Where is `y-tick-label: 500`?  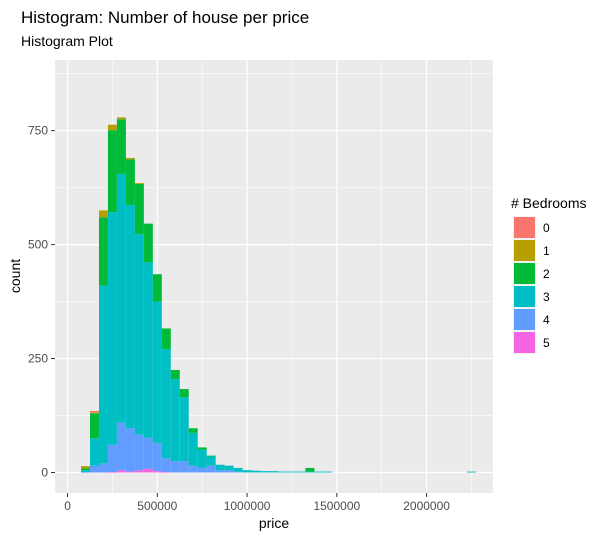
y-tick-label: 500 is located at coordinates (38, 245).